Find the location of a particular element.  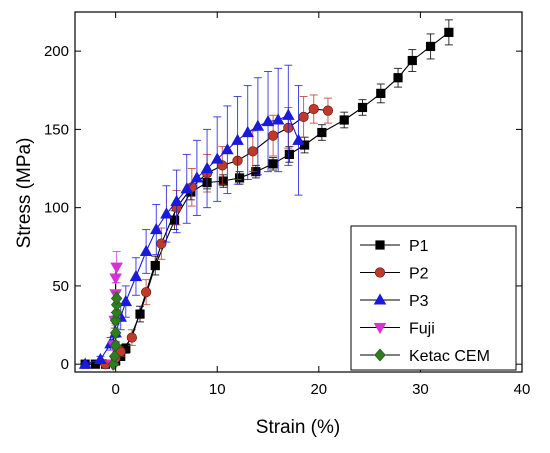

x-axis-title: Strain (%) is located at coordinates (298, 427).